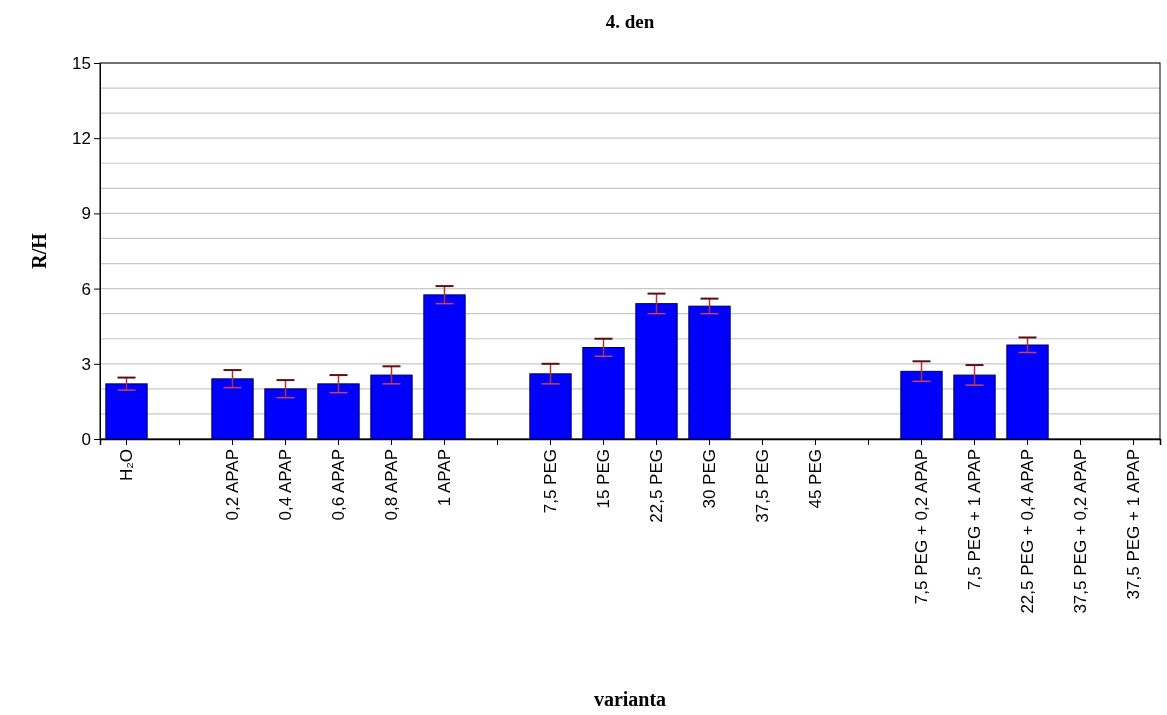  I want to click on x-tick-label: 15 PEG, so click(604, 479).